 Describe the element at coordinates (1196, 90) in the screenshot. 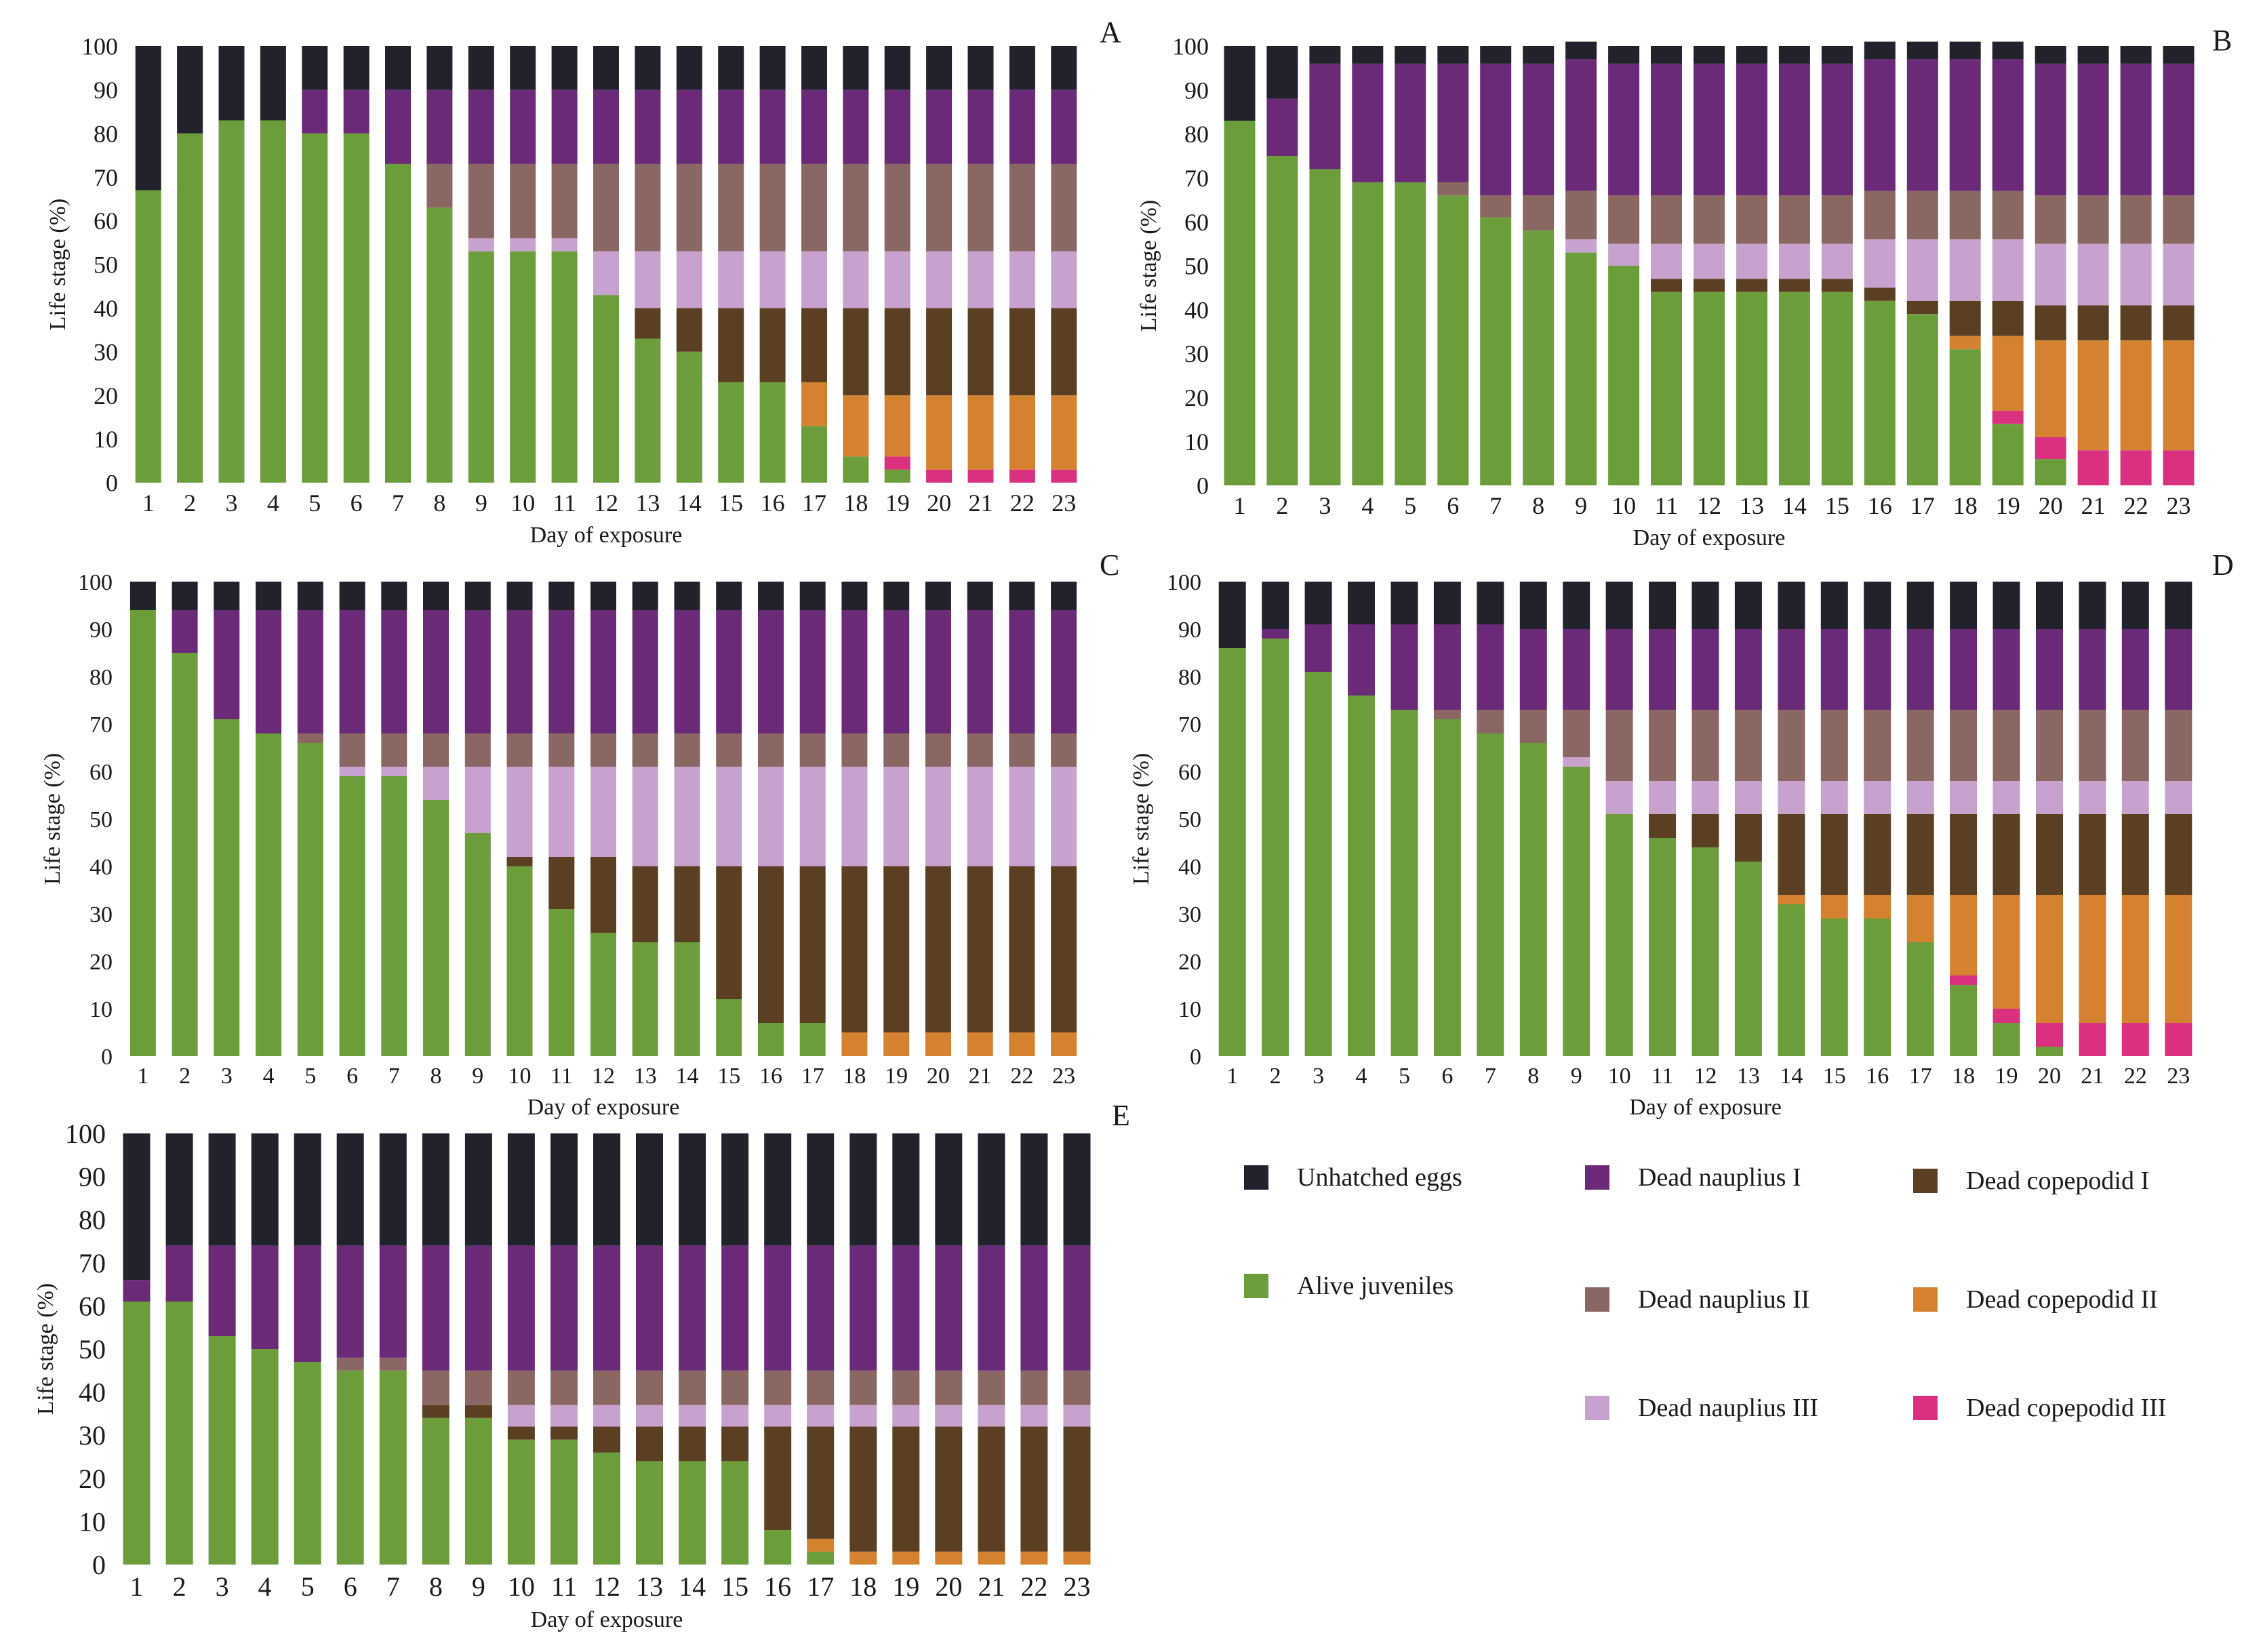

I see `y-tick-label: 90` at that location.